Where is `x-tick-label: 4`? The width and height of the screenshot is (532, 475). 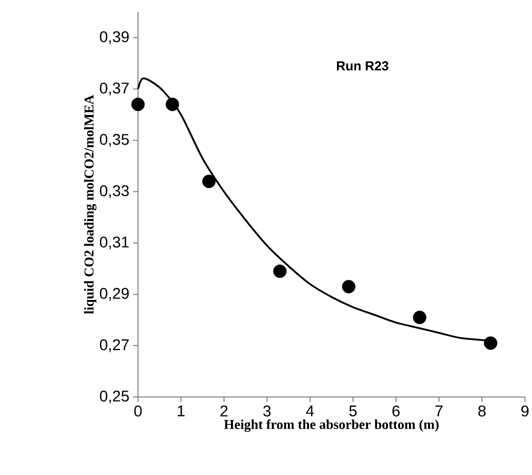
x-tick-label: 4 is located at coordinates (310, 411).